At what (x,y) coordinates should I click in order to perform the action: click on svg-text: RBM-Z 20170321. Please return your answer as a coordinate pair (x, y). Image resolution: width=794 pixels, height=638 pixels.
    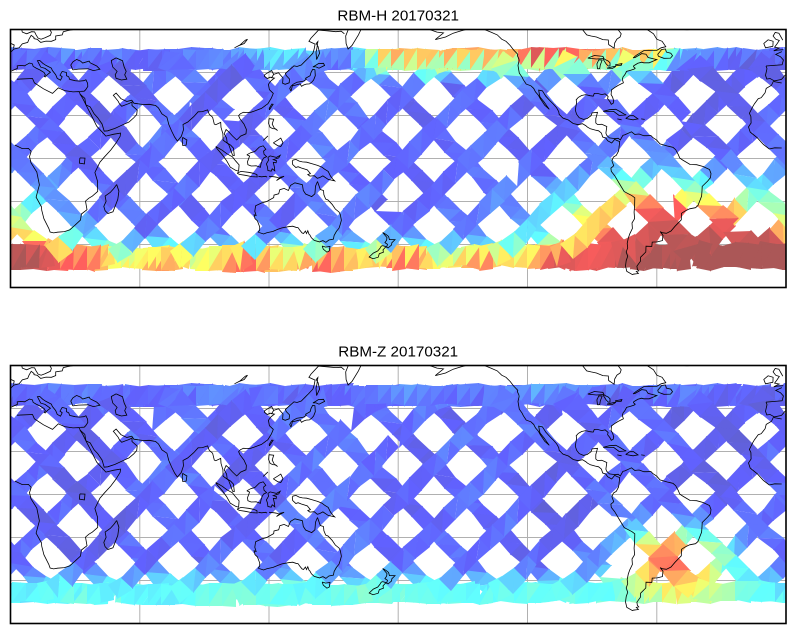
    Looking at the image, I should click on (398, 352).